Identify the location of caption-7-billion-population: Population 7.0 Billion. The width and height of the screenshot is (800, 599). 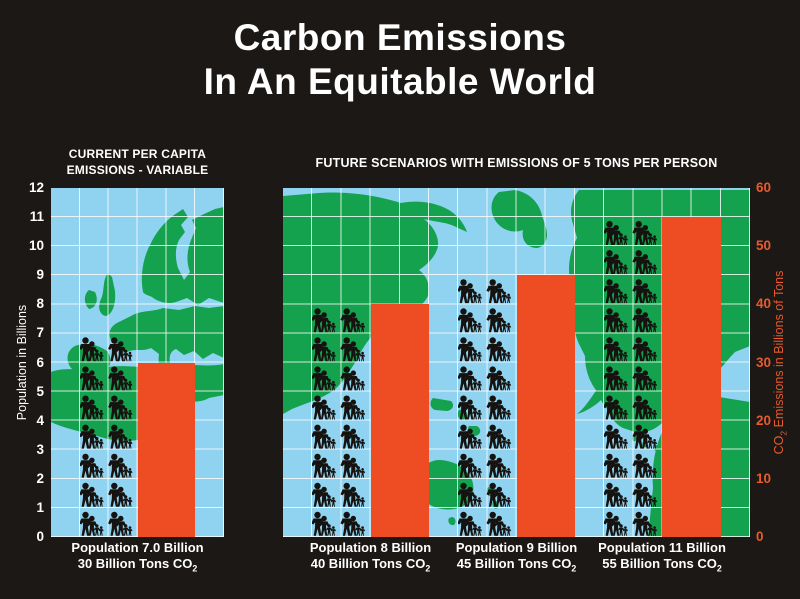
(137, 547).